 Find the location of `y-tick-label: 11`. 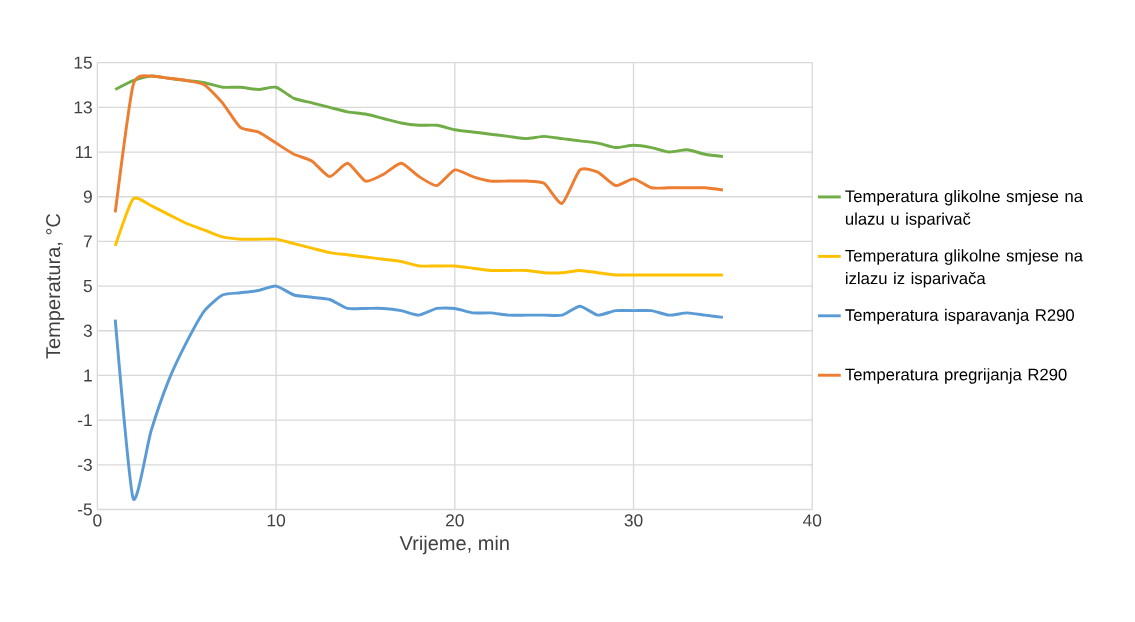

y-tick-label: 11 is located at coordinates (83, 152).